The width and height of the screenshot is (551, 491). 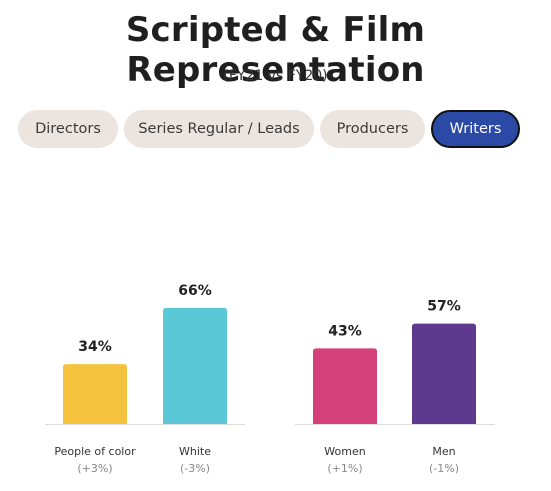 What do you see at coordinates (344, 451) in the screenshot?
I see `category-label-women: Women` at bounding box center [344, 451].